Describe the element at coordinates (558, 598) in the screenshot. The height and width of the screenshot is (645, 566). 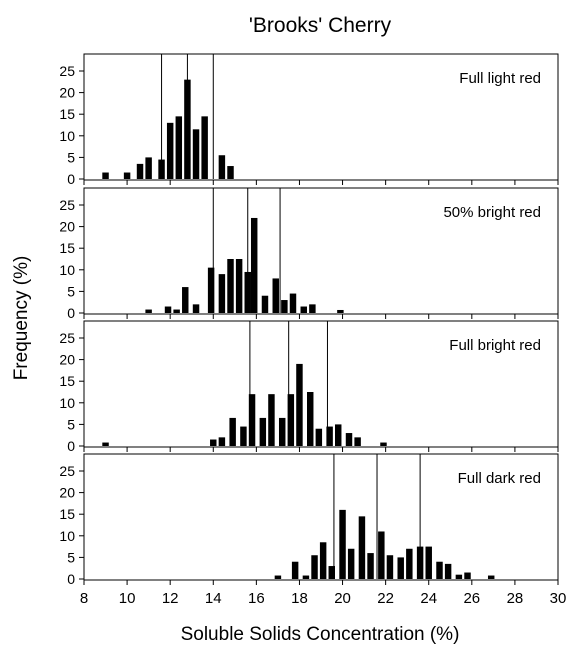
I see `x-tick-label: 30` at that location.